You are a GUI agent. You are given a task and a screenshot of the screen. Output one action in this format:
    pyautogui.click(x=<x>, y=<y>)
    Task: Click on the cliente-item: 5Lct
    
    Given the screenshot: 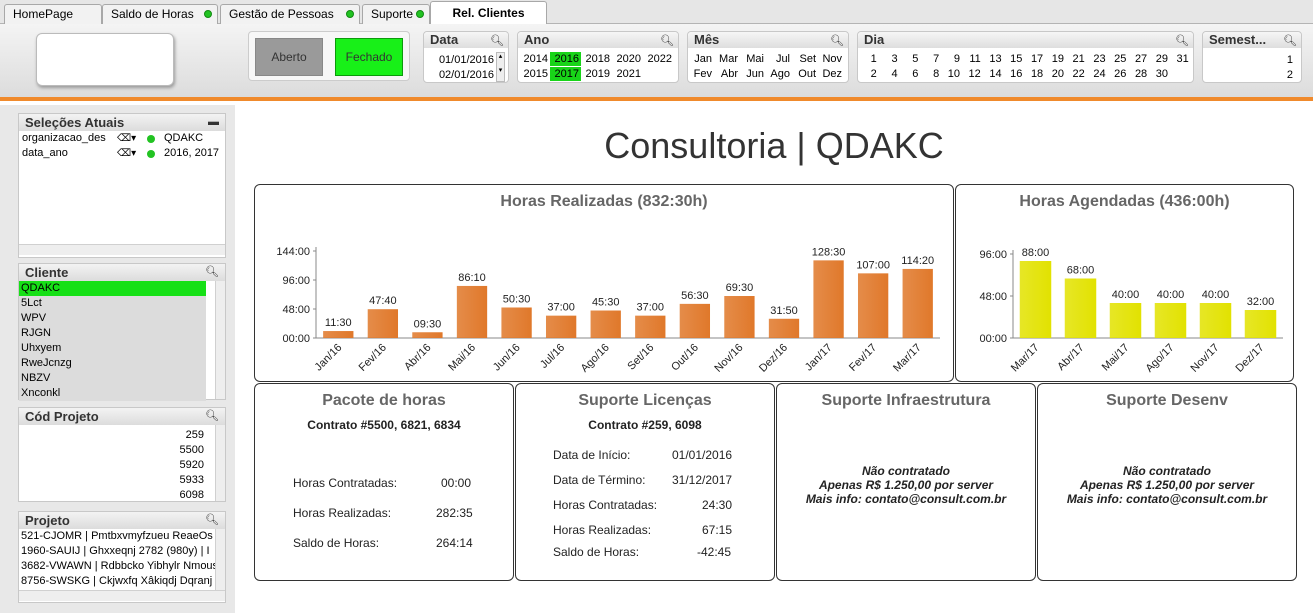 What is the action you would take?
    pyautogui.click(x=112, y=303)
    